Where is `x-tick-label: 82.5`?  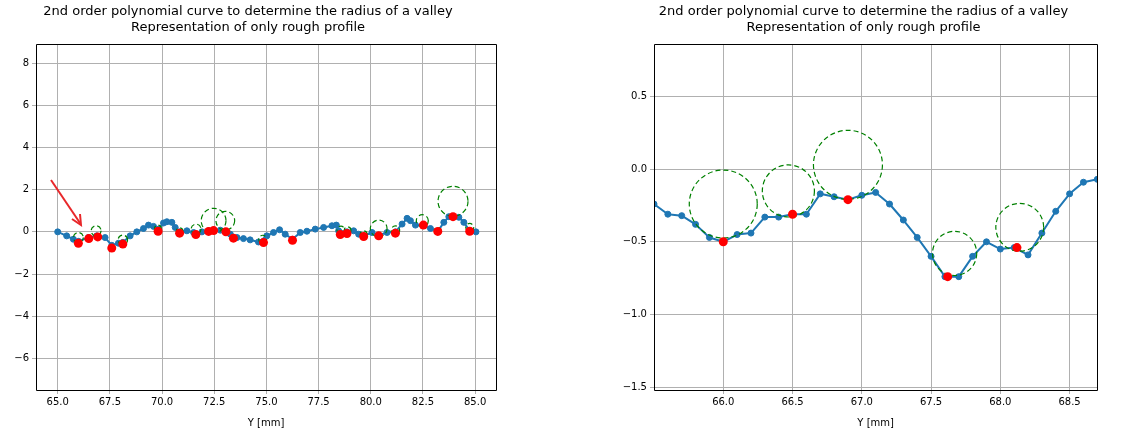
x-tick-label: 82.5 is located at coordinates (423, 401).